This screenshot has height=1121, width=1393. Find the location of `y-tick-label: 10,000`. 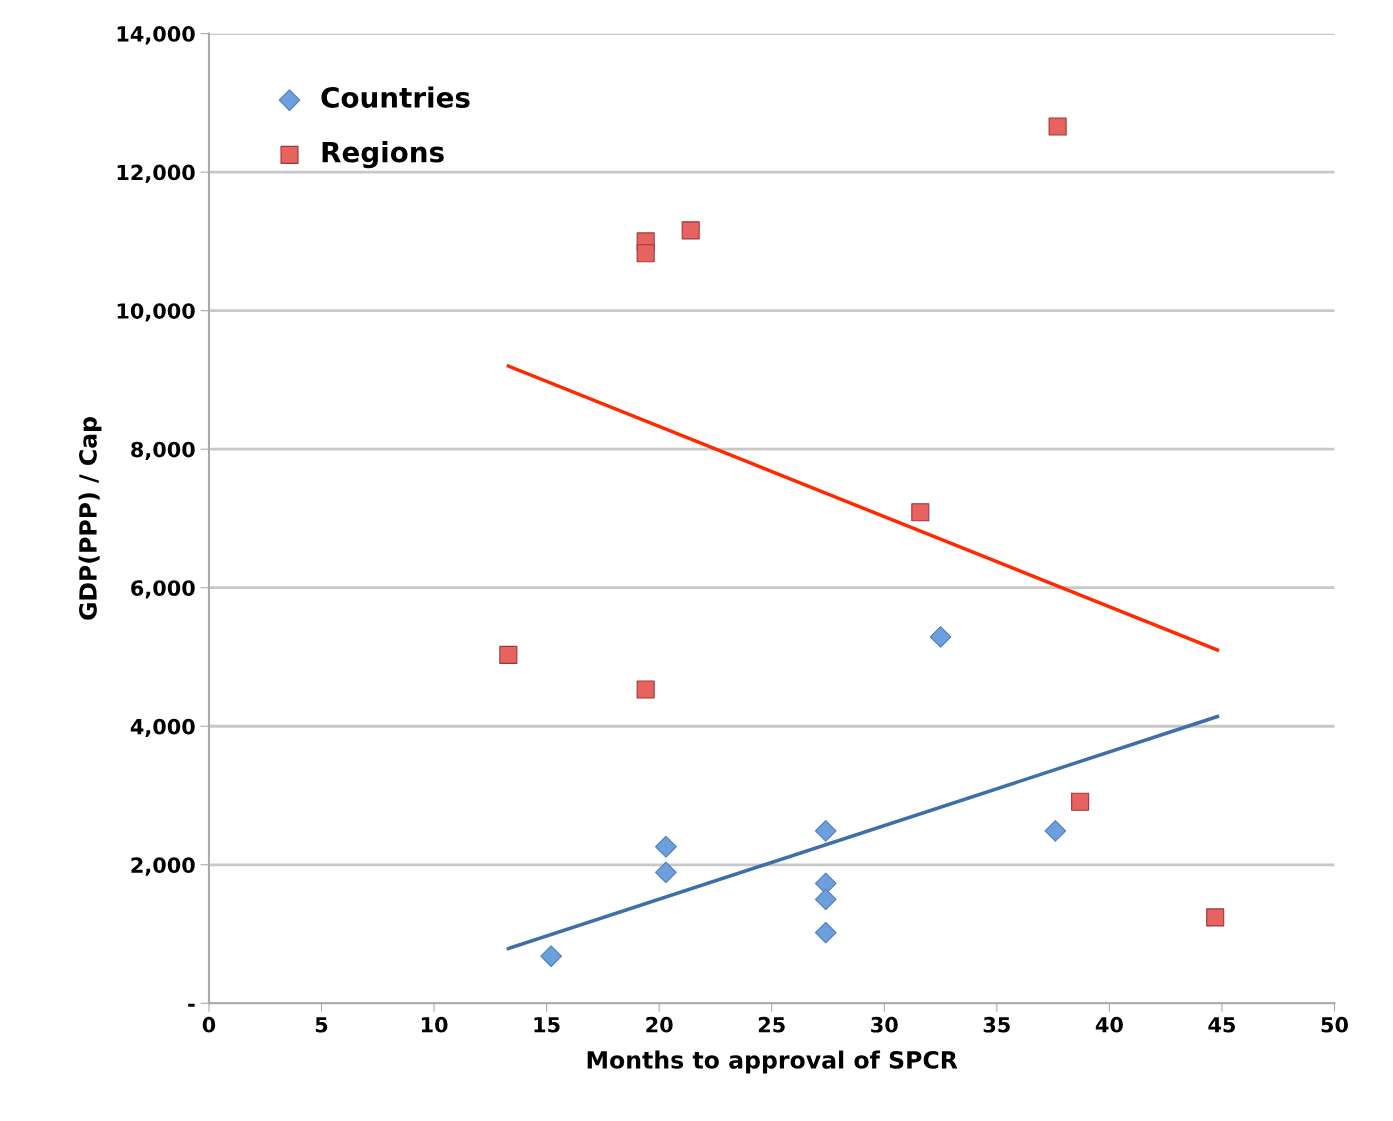

y-tick-label: 10,000 is located at coordinates (156, 312).